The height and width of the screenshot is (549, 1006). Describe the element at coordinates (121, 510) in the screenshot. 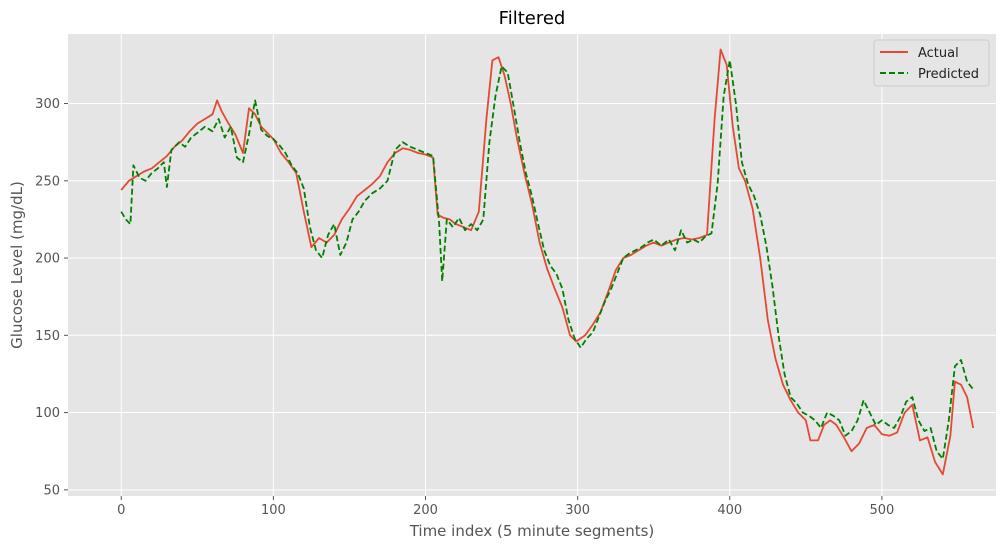

I see `x-tick-label: 0` at that location.